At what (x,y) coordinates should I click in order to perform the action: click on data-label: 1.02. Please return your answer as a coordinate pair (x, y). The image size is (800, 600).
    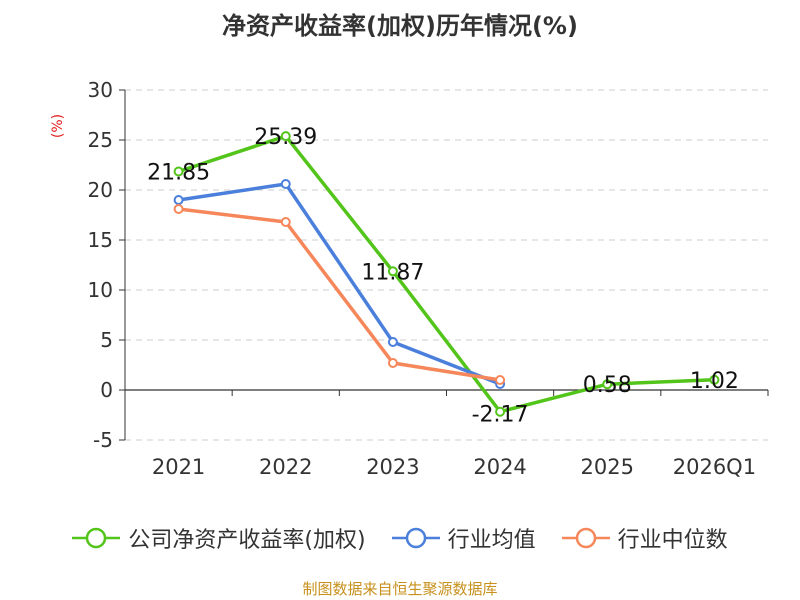
    Looking at the image, I should click on (714, 381).